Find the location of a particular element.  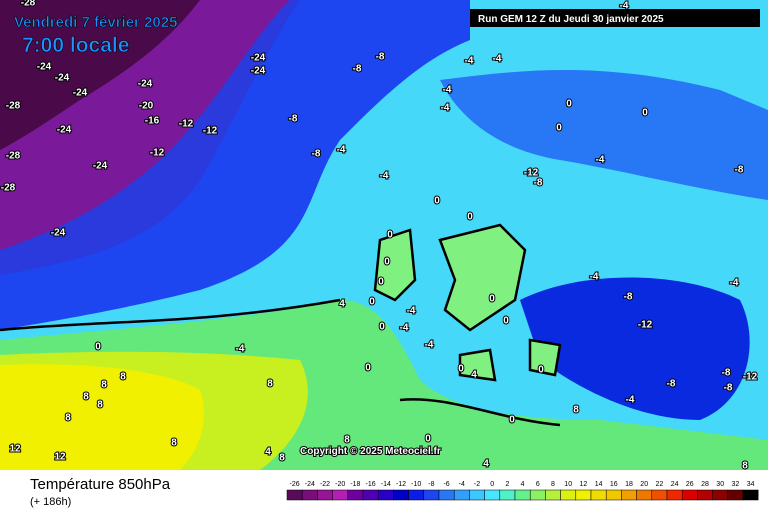

scale-label: -20 is located at coordinates (340, 484).